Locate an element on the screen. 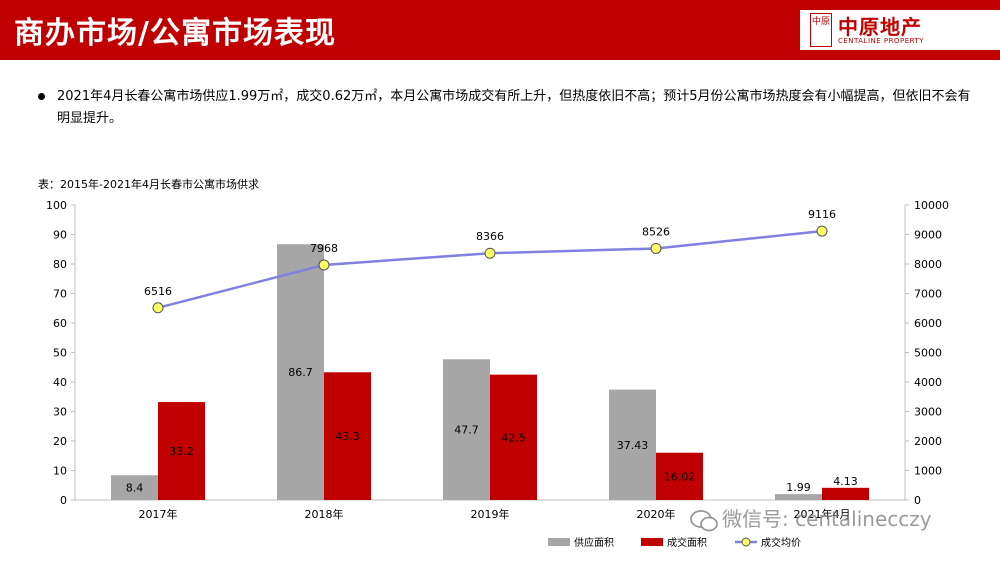 Image resolution: width=1000 pixels, height=563 pixels. category-label: 2021年4月 is located at coordinates (822, 514).